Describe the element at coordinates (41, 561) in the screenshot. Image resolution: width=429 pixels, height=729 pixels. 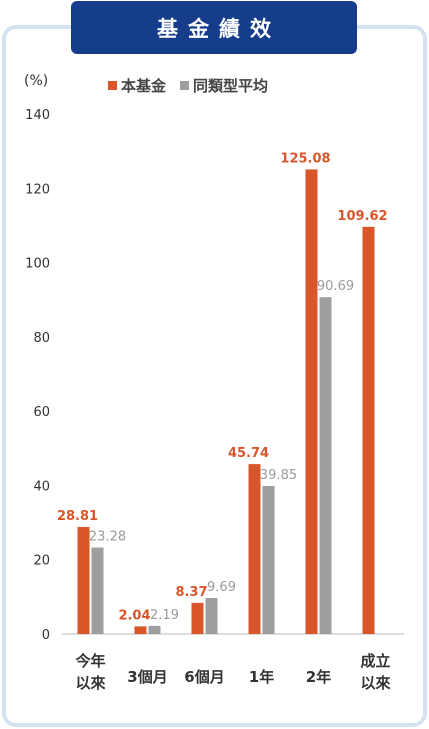
I see `y-tick-label: 20` at that location.